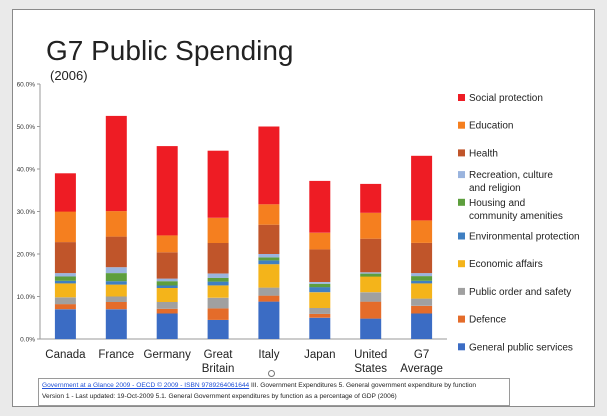 This screenshot has width=607, height=416. What do you see at coordinates (26, 255) in the screenshot?
I see `y-tick-label: 20.0%` at bounding box center [26, 255].